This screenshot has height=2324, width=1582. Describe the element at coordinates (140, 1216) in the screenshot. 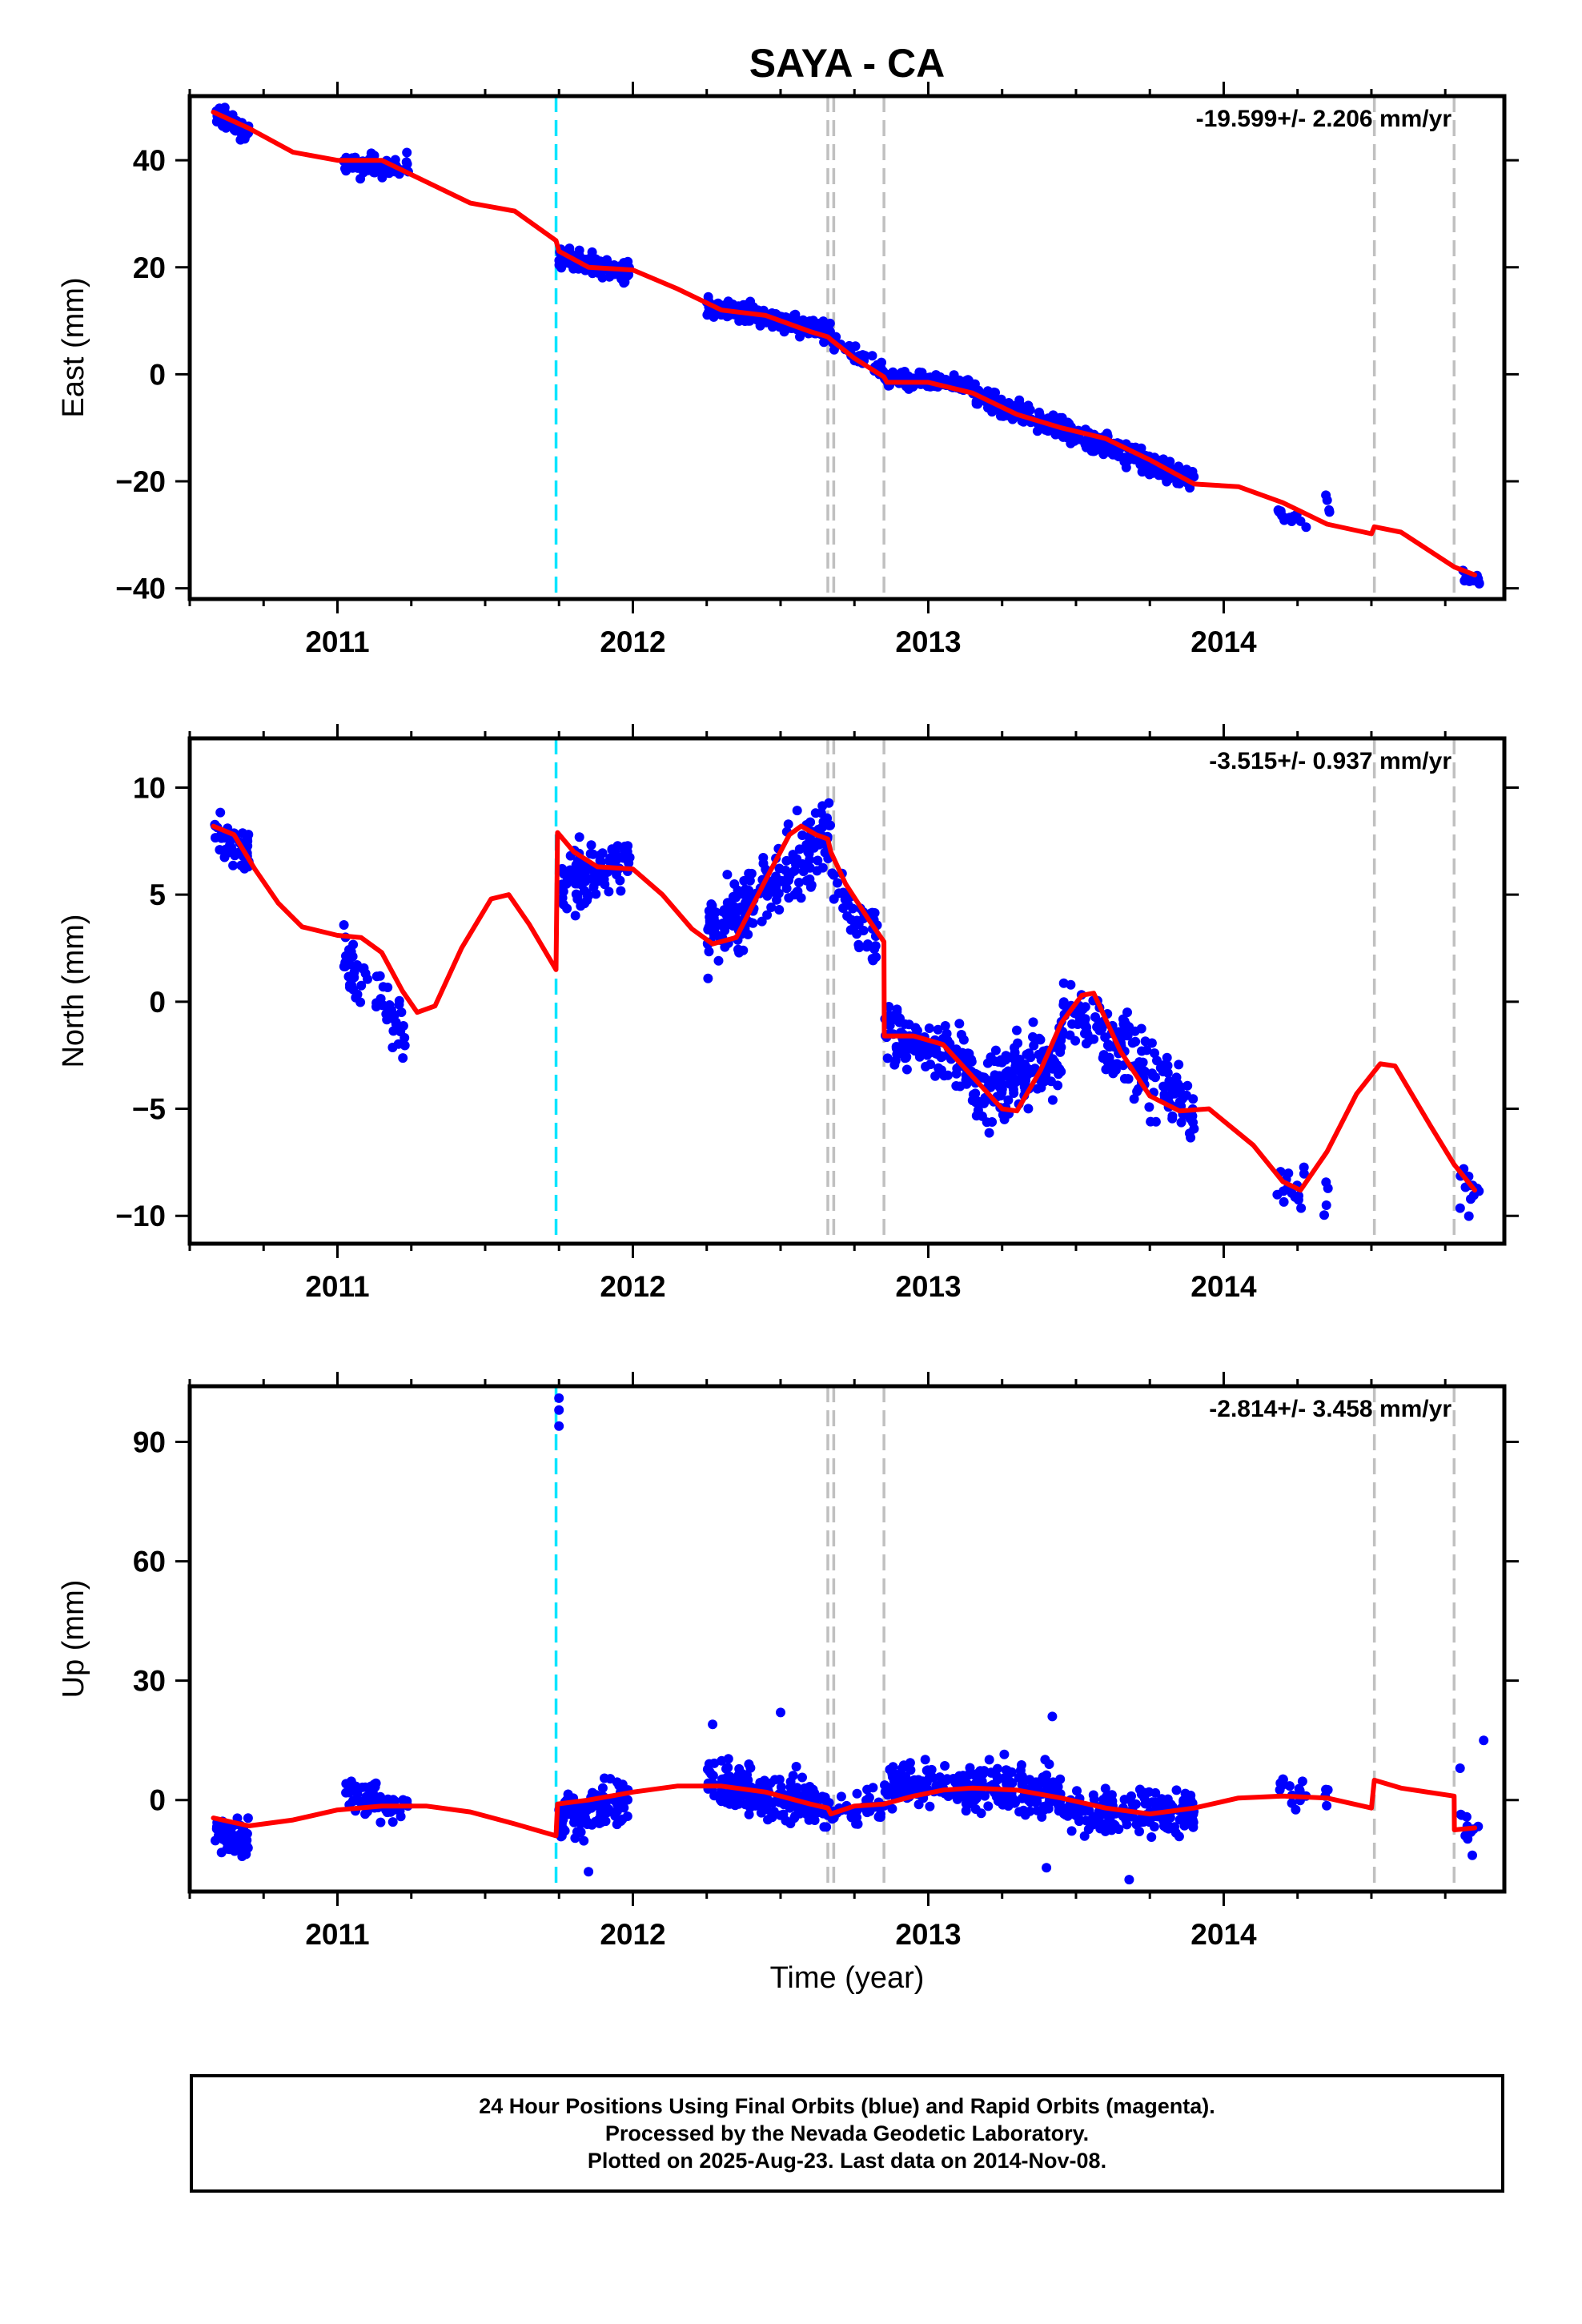

I see `y-tick-label: −10` at that location.